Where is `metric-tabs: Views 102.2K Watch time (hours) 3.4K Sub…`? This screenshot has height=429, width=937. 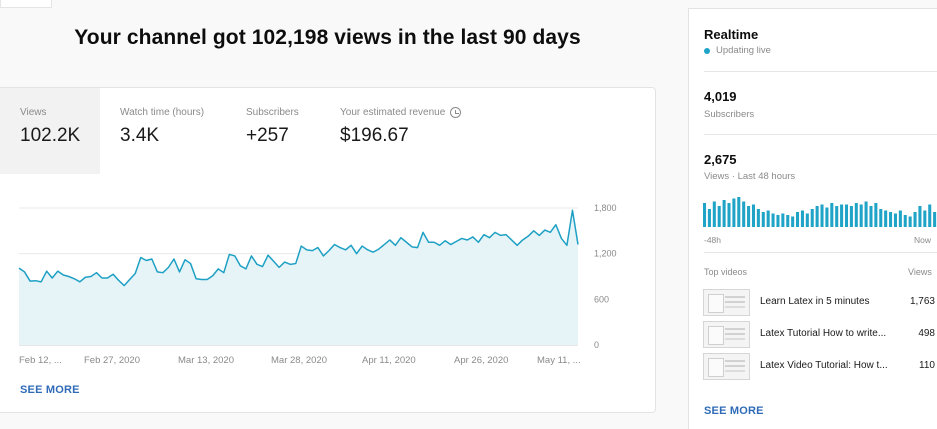 metric-tabs: Views 102.2K Watch time (hours) 3.4K Sub… is located at coordinates (327, 131).